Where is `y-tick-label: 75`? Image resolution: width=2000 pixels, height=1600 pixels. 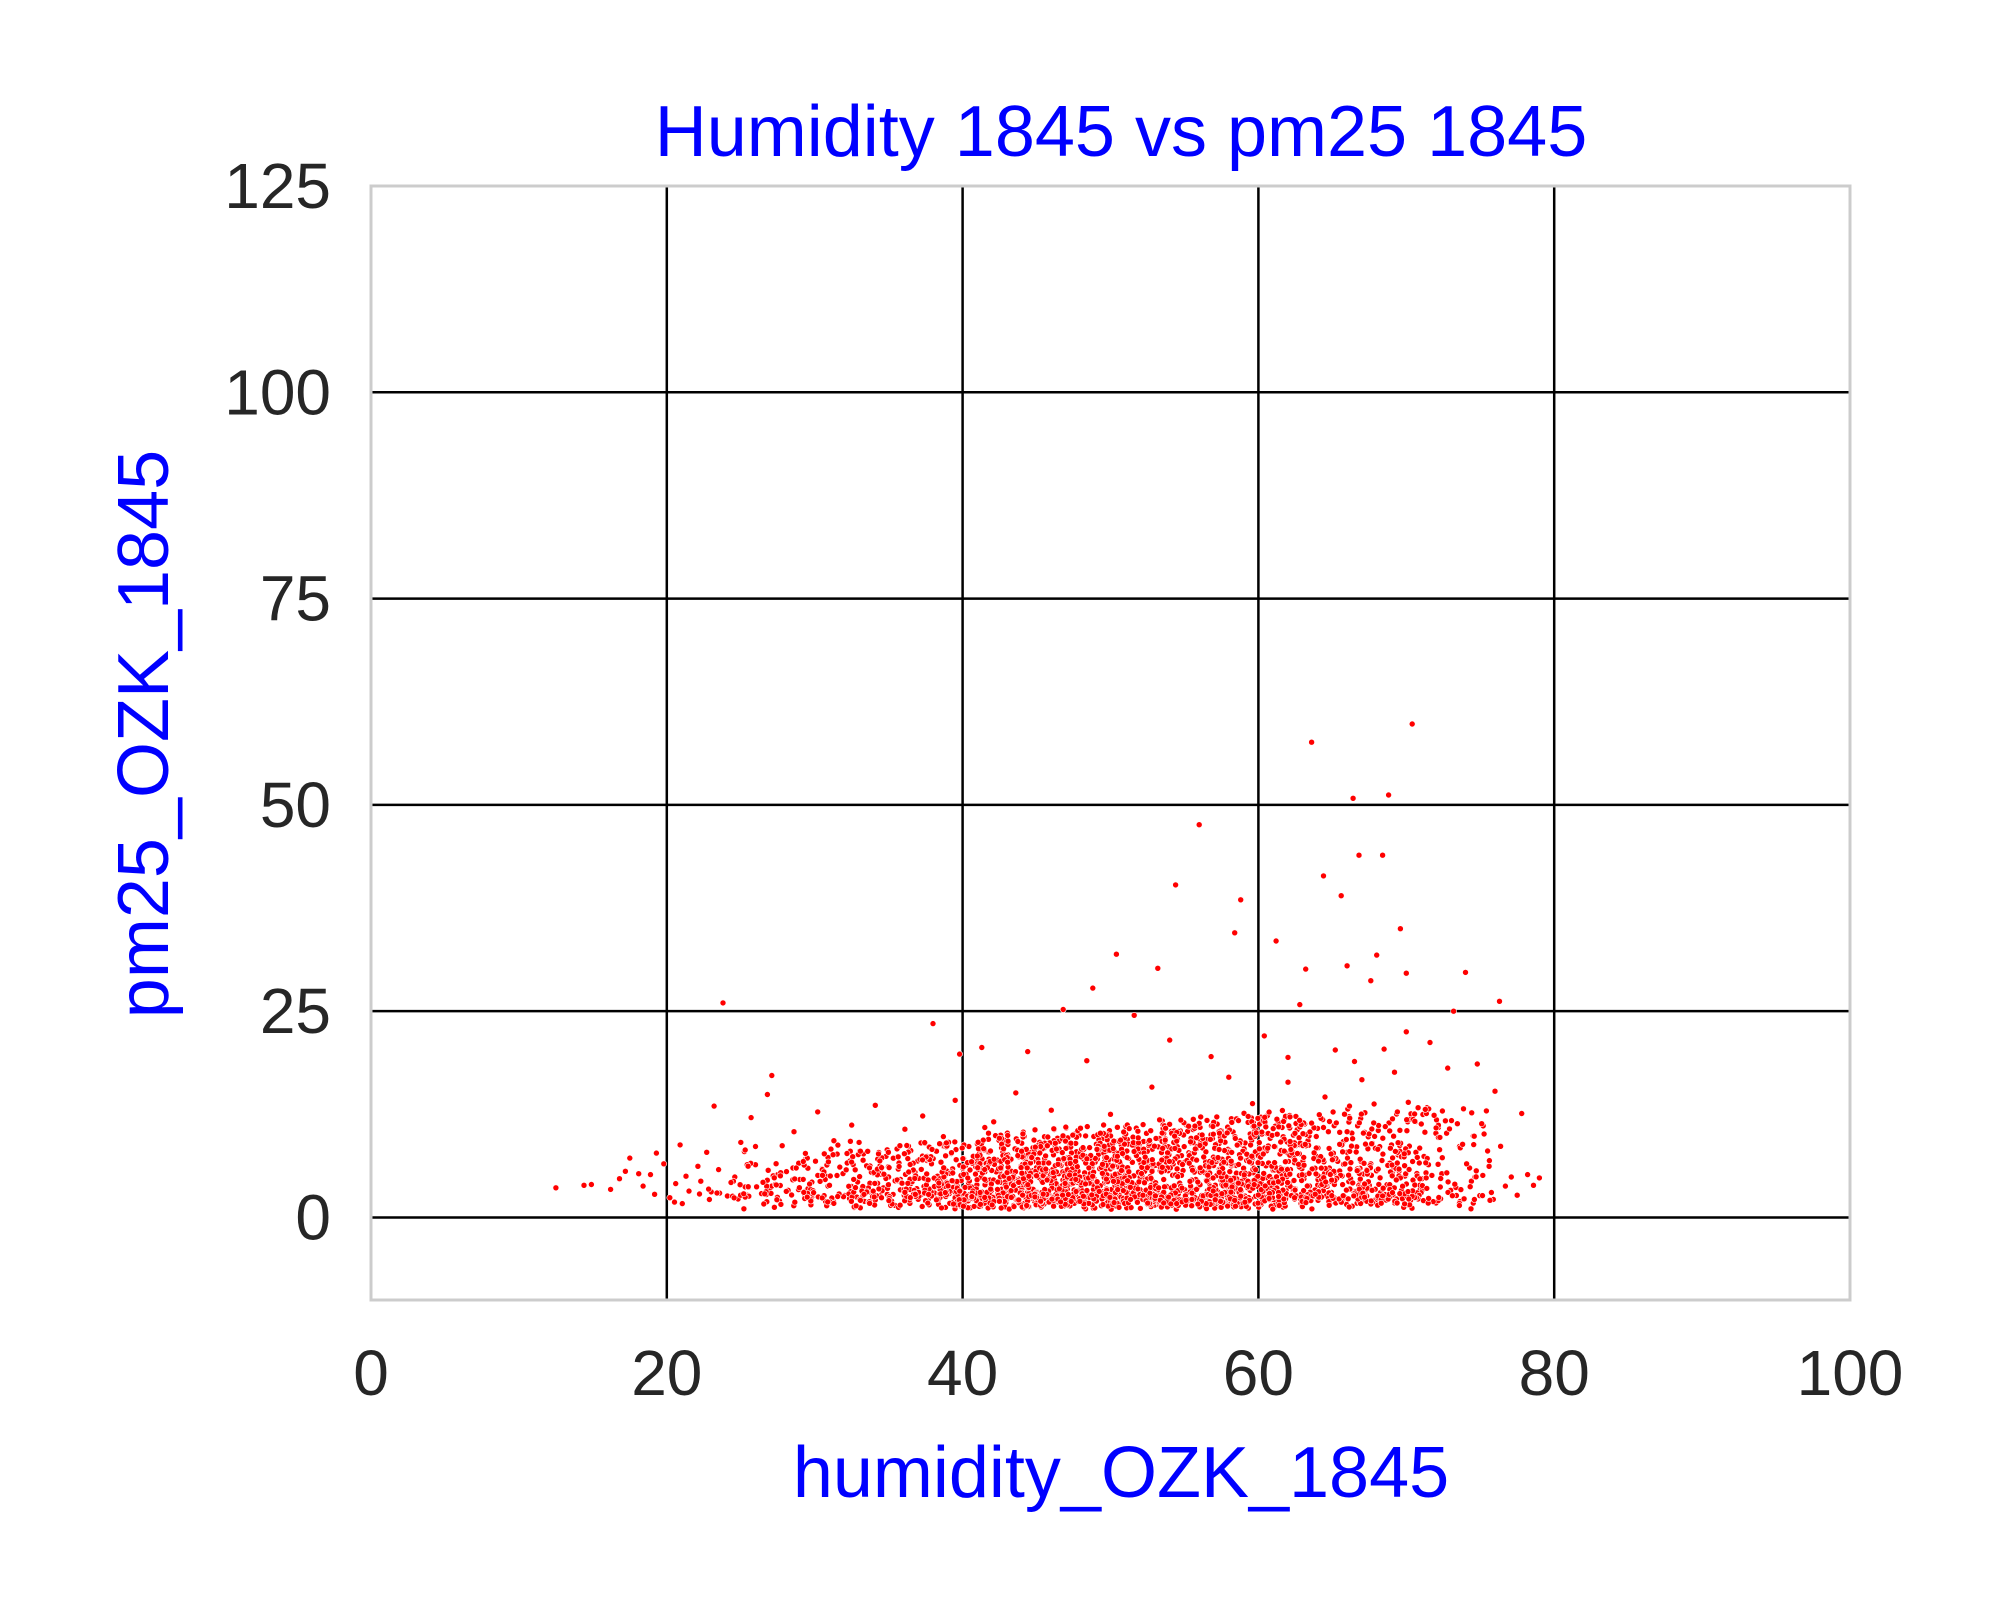 y-tick-label: 75 is located at coordinates (295, 599).